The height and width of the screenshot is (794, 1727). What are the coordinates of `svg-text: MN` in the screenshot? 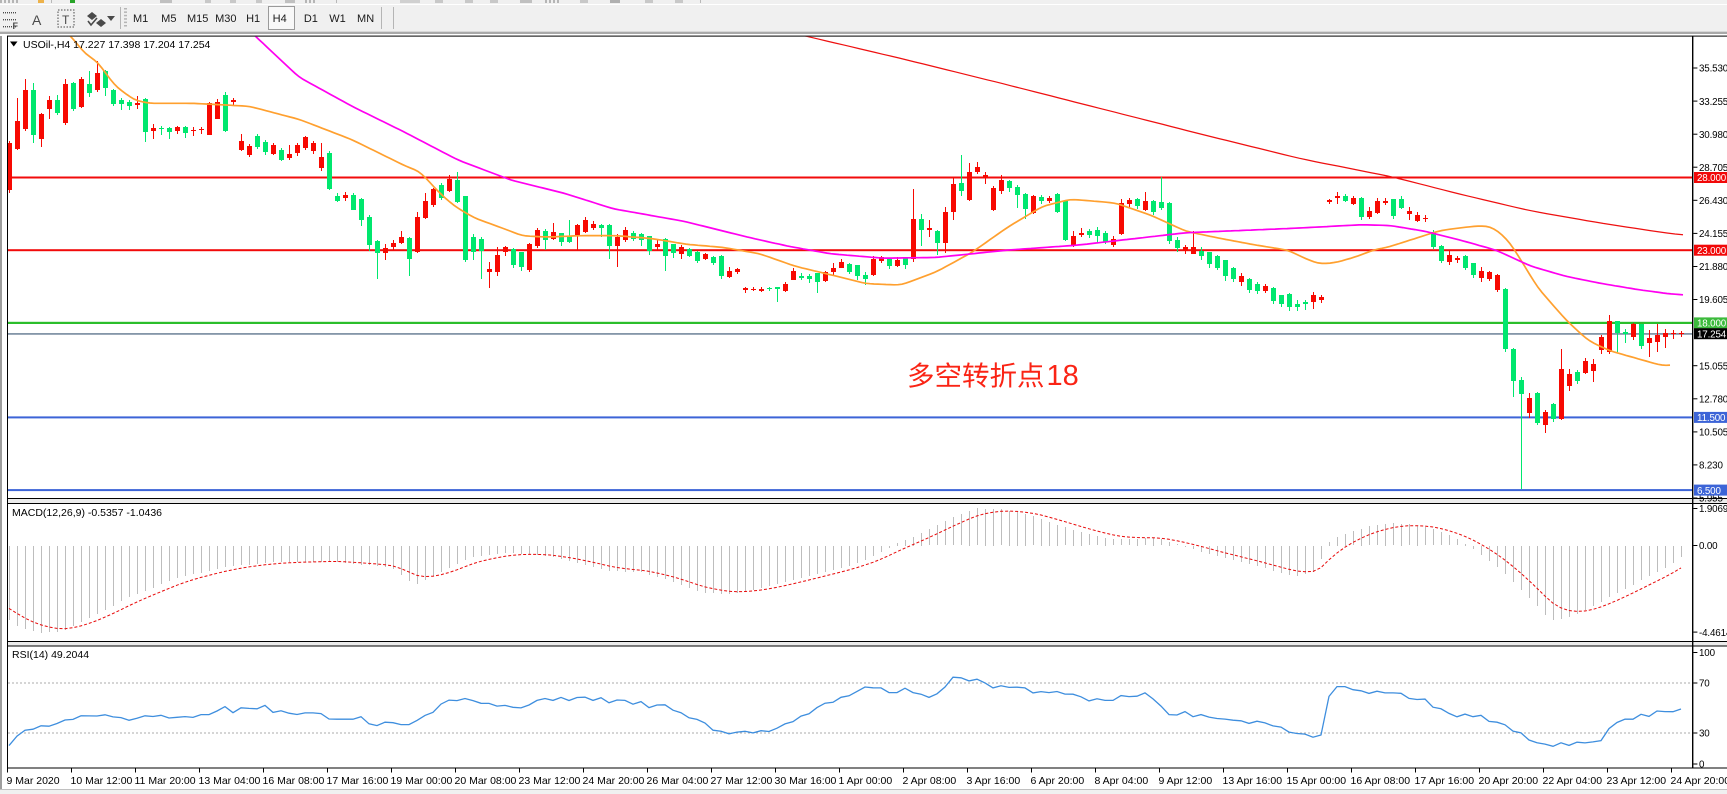 It's located at (365, 19).